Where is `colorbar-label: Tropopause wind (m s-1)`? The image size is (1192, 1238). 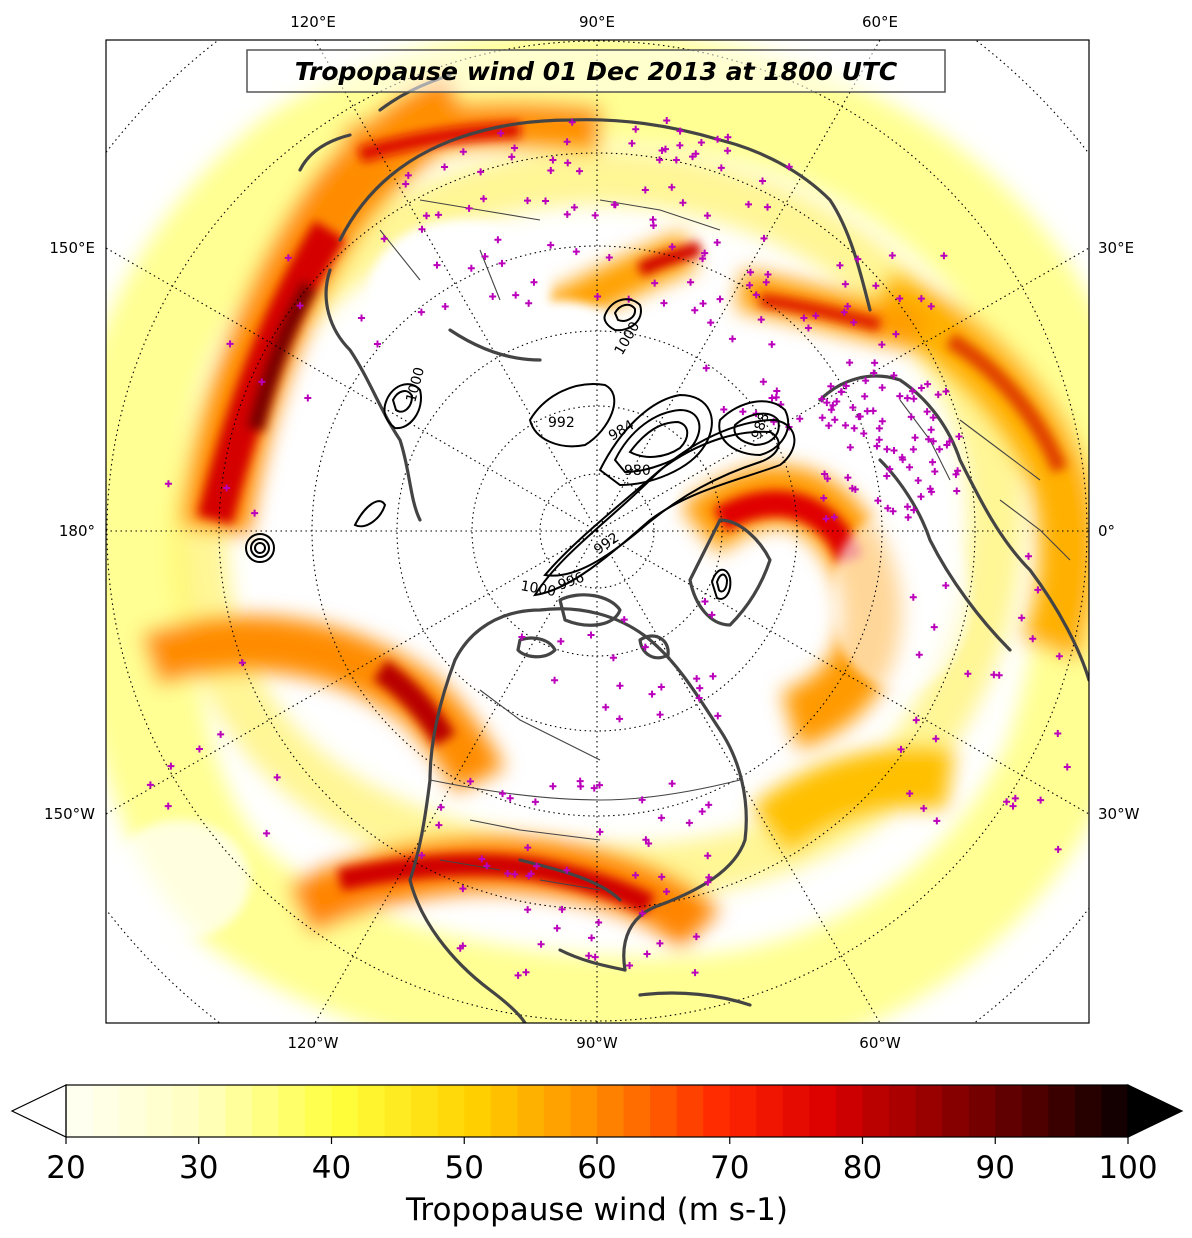
colorbar-label: Tropopause wind (m s-1) is located at coordinates (596, 1210).